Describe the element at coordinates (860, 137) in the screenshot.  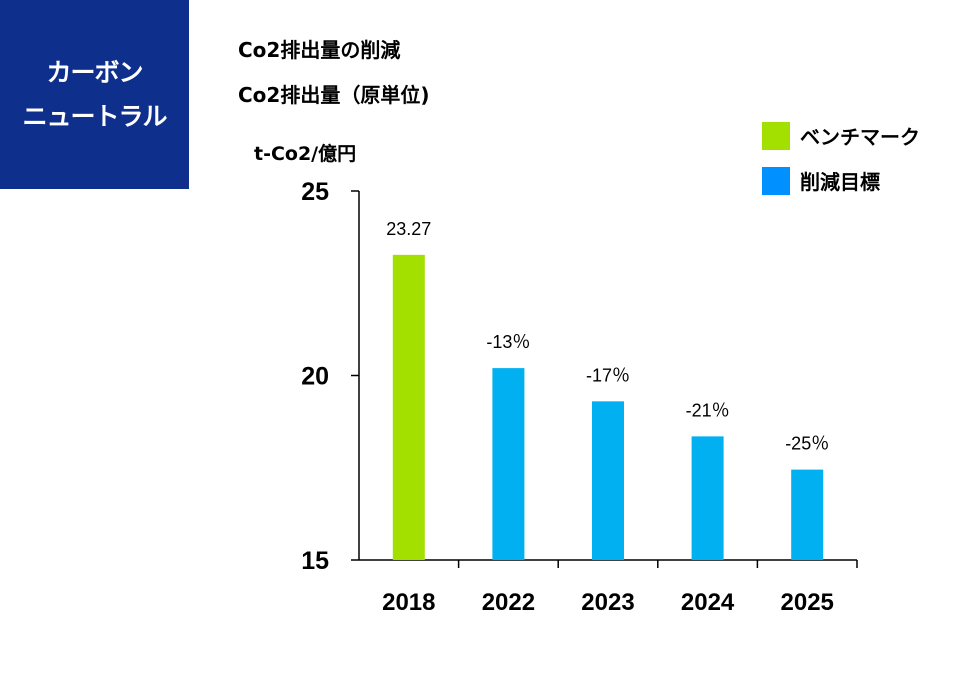
I see `legend-label-benchmark: ベンチマーク` at that location.